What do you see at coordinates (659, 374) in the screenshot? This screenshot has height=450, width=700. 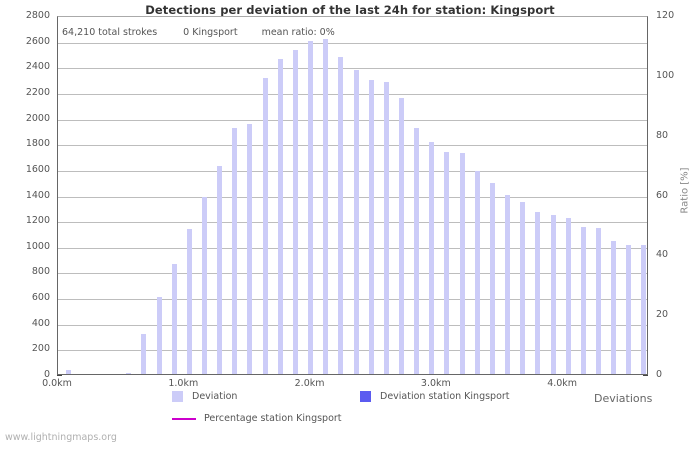 I see `y-axis-right-tick-label: 0` at bounding box center [659, 374].